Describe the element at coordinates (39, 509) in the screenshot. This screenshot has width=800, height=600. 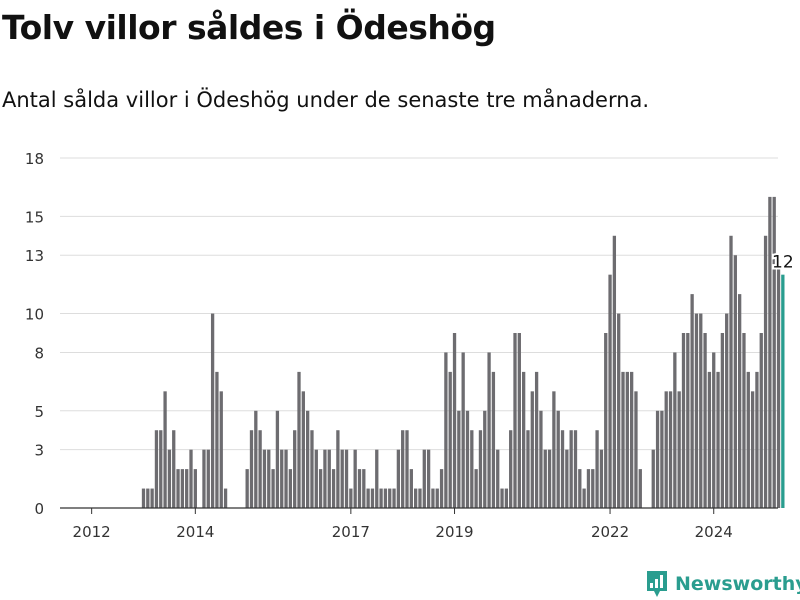
I see `y-tick-label: 0` at that location.